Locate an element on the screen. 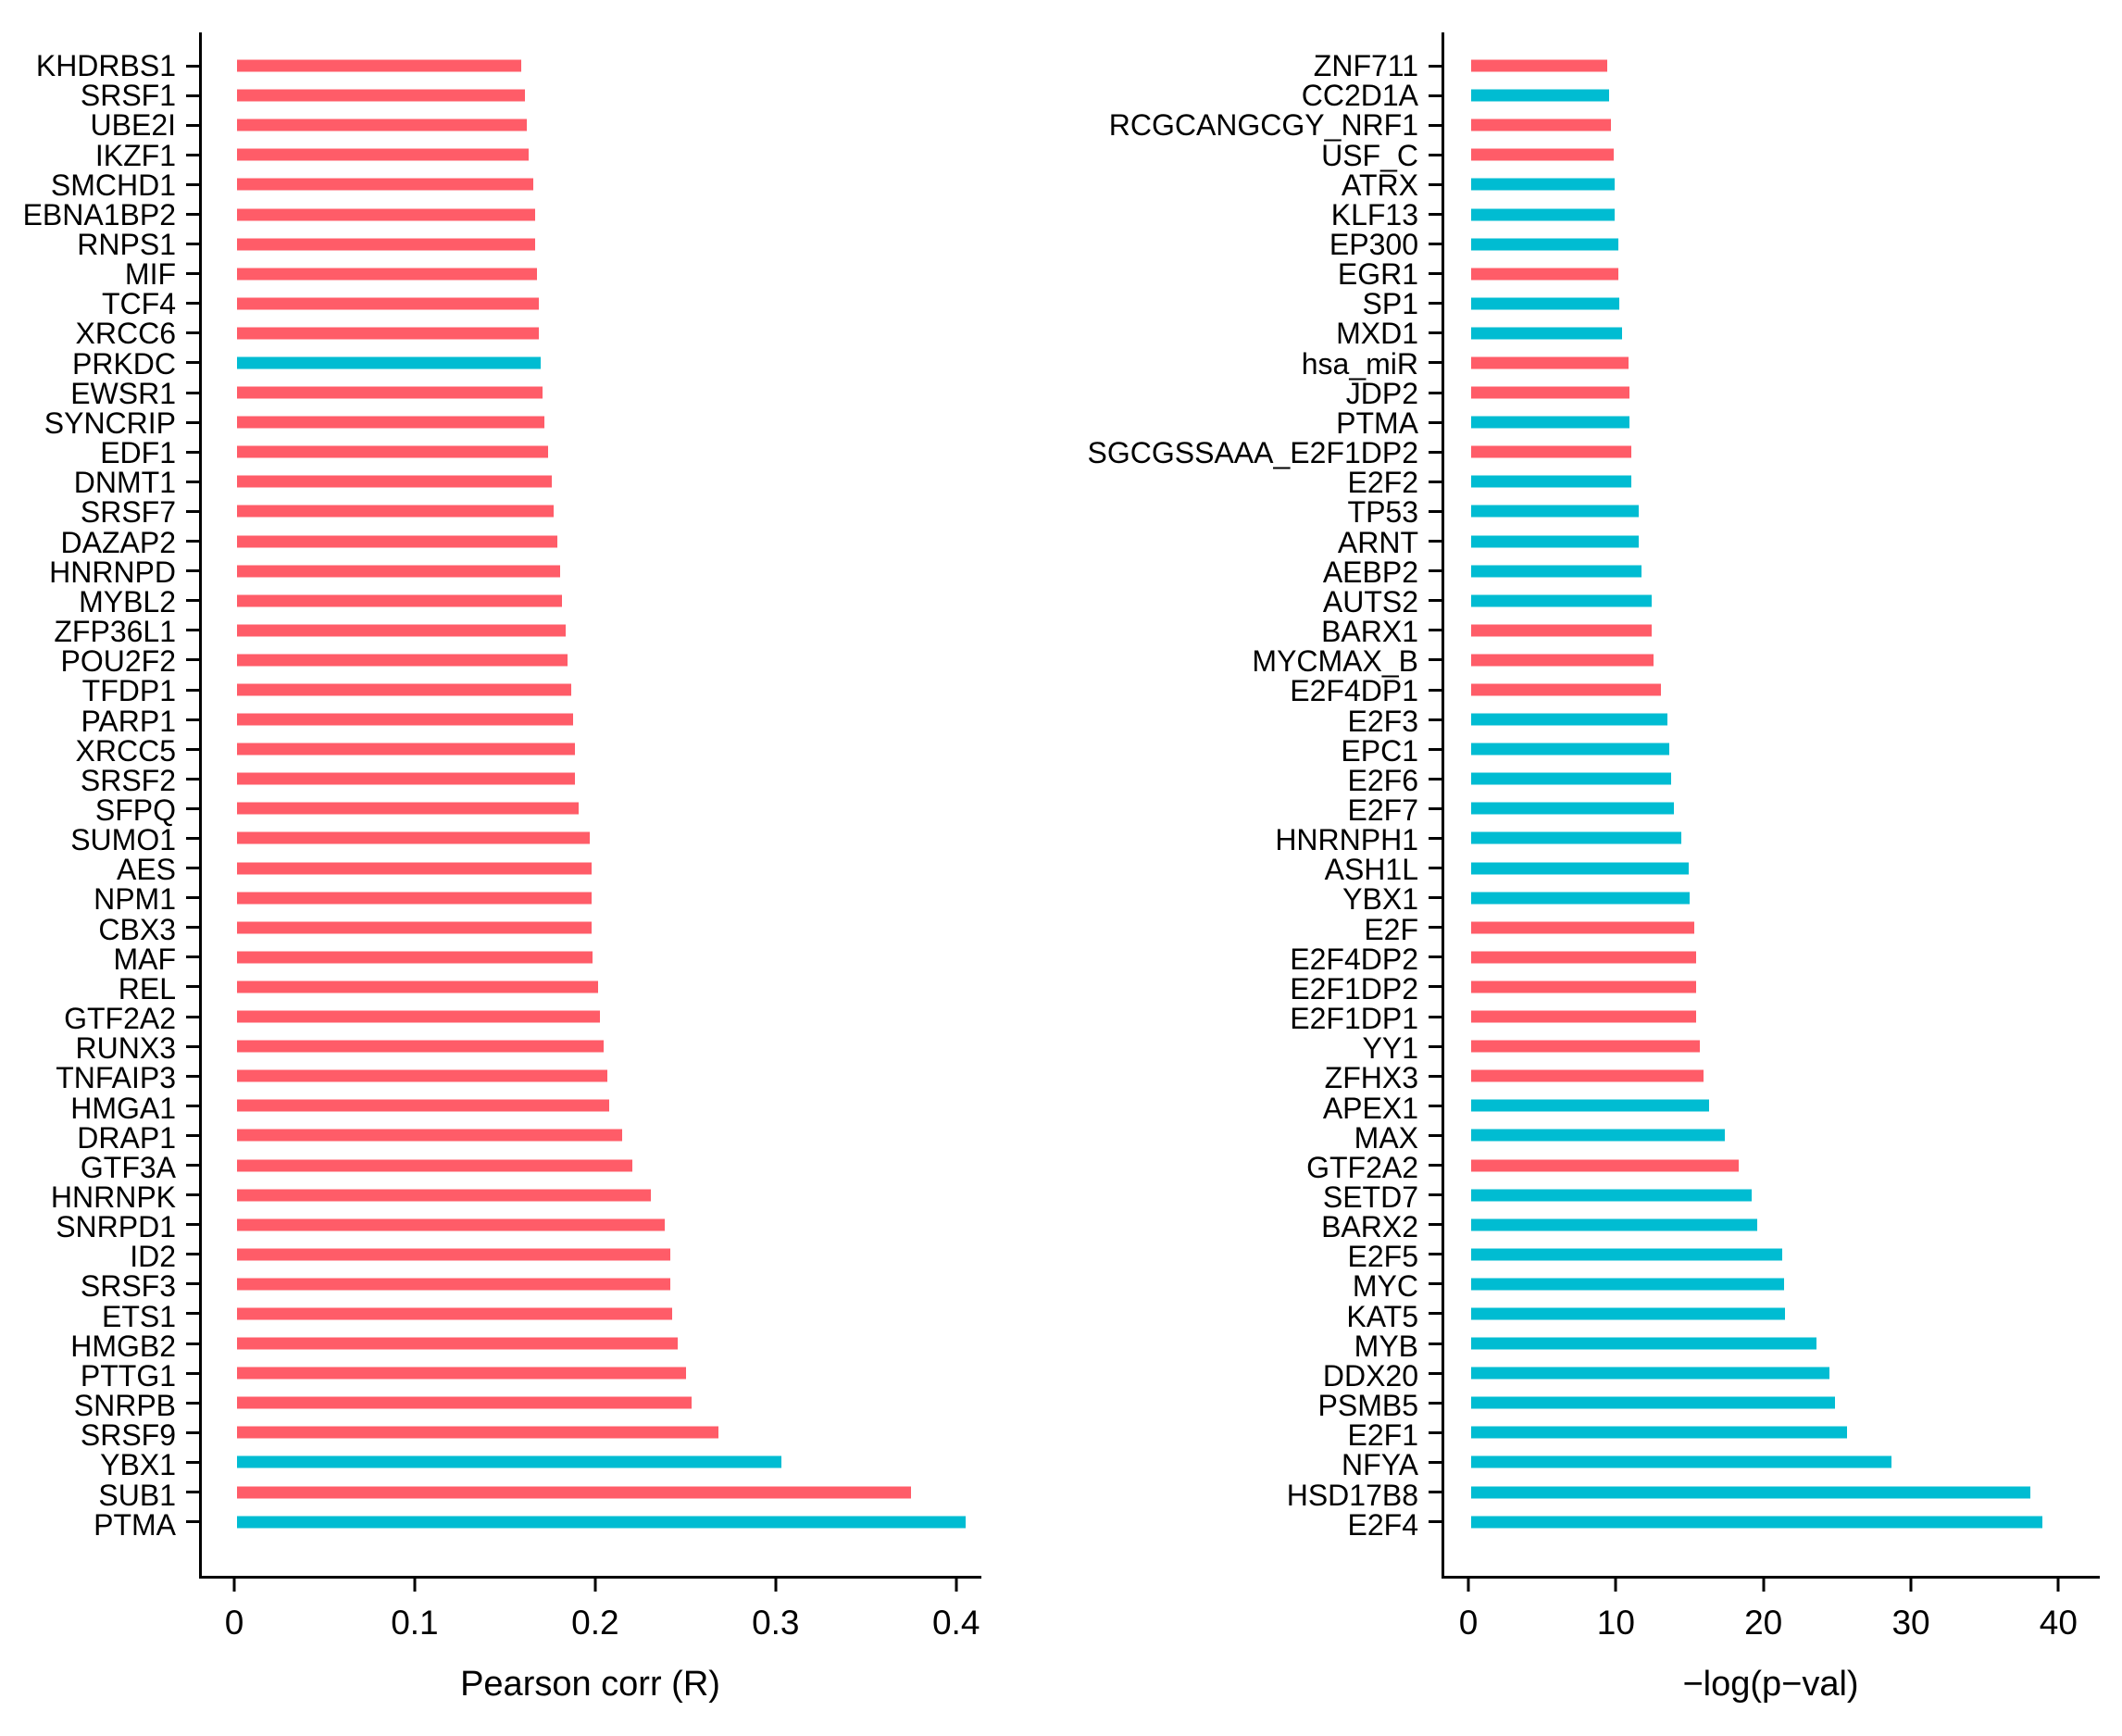 This screenshot has width=2122, height=1736. category-label: ID2 is located at coordinates (153, 1257).